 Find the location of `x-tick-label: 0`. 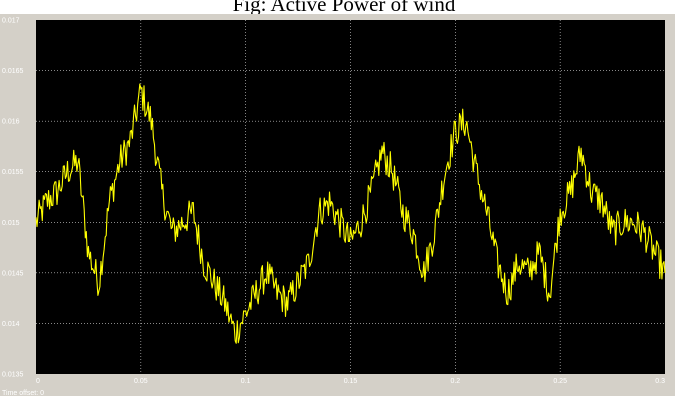

x-tick-label: 0 is located at coordinates (38, 381).